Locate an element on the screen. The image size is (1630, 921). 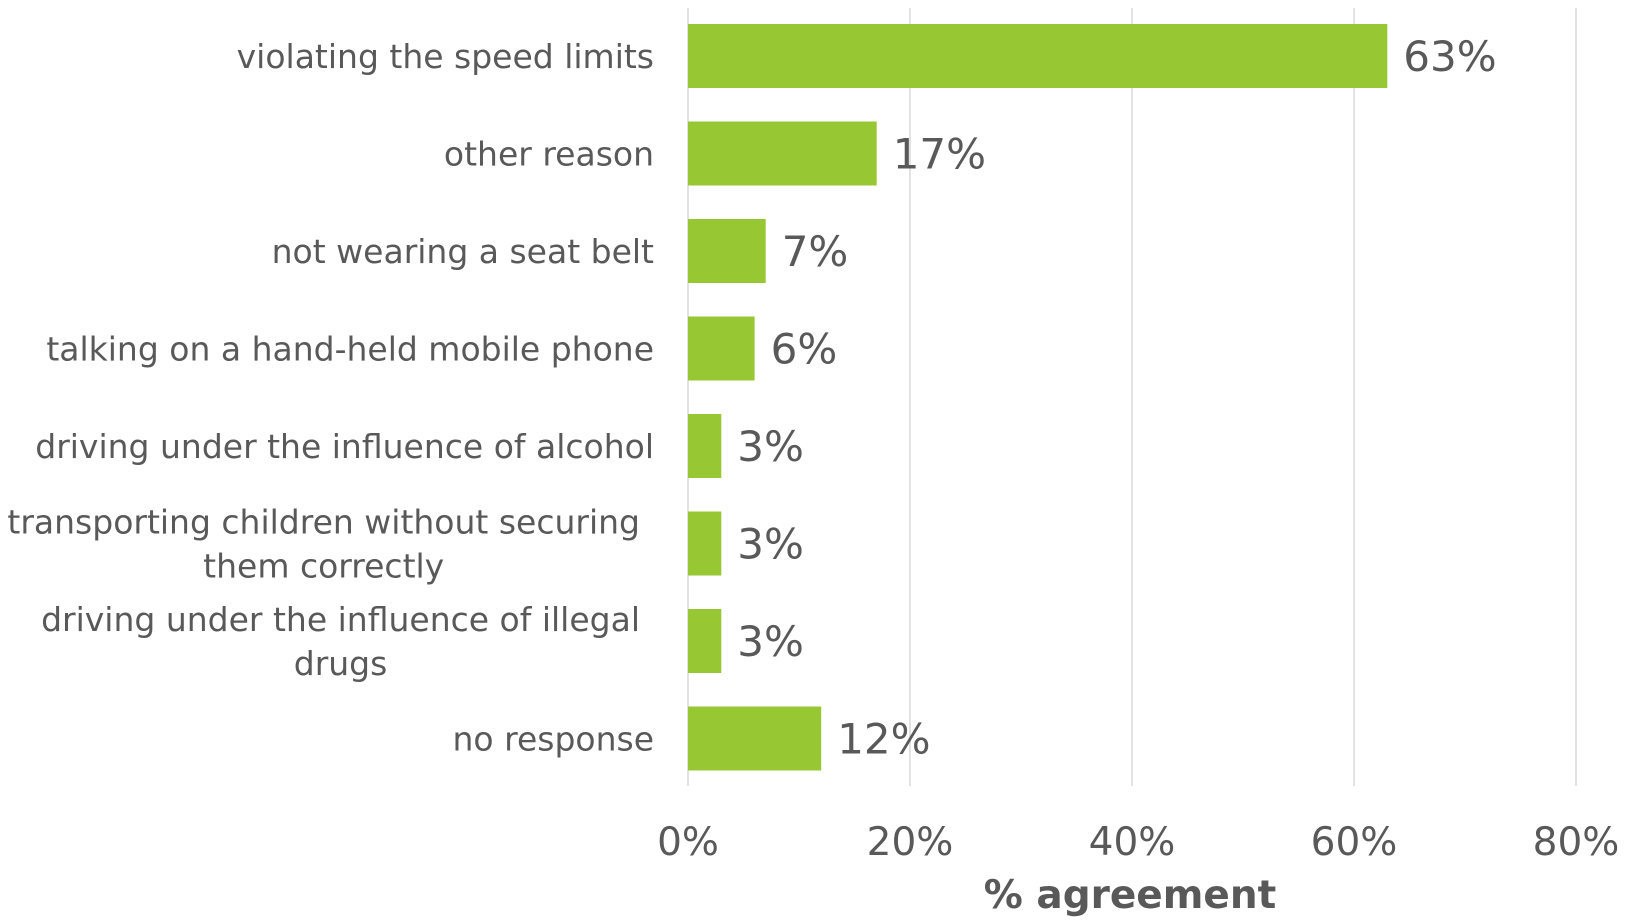
category-label: not wearing a seat belt is located at coordinates (463, 251).